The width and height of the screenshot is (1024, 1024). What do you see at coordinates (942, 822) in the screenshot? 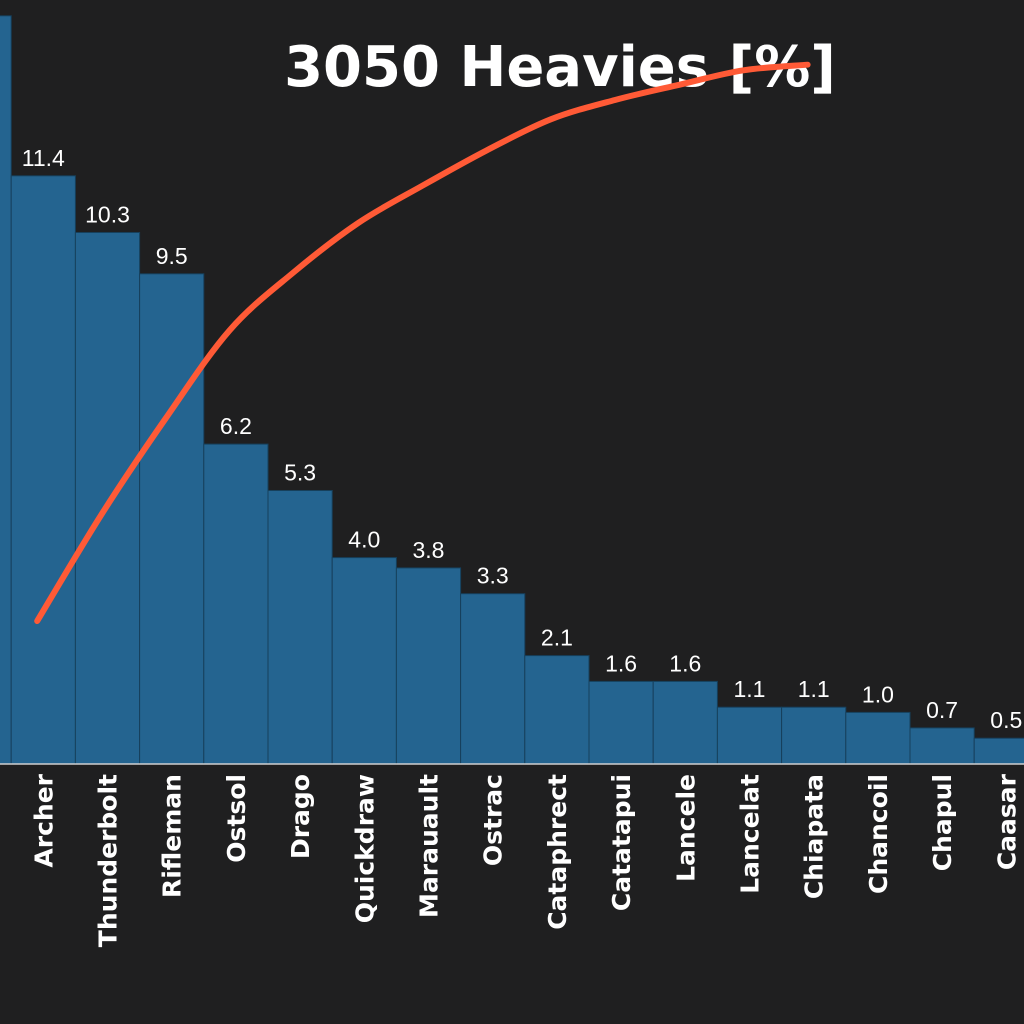
I see `category-label-15: Chapul` at bounding box center [942, 822].